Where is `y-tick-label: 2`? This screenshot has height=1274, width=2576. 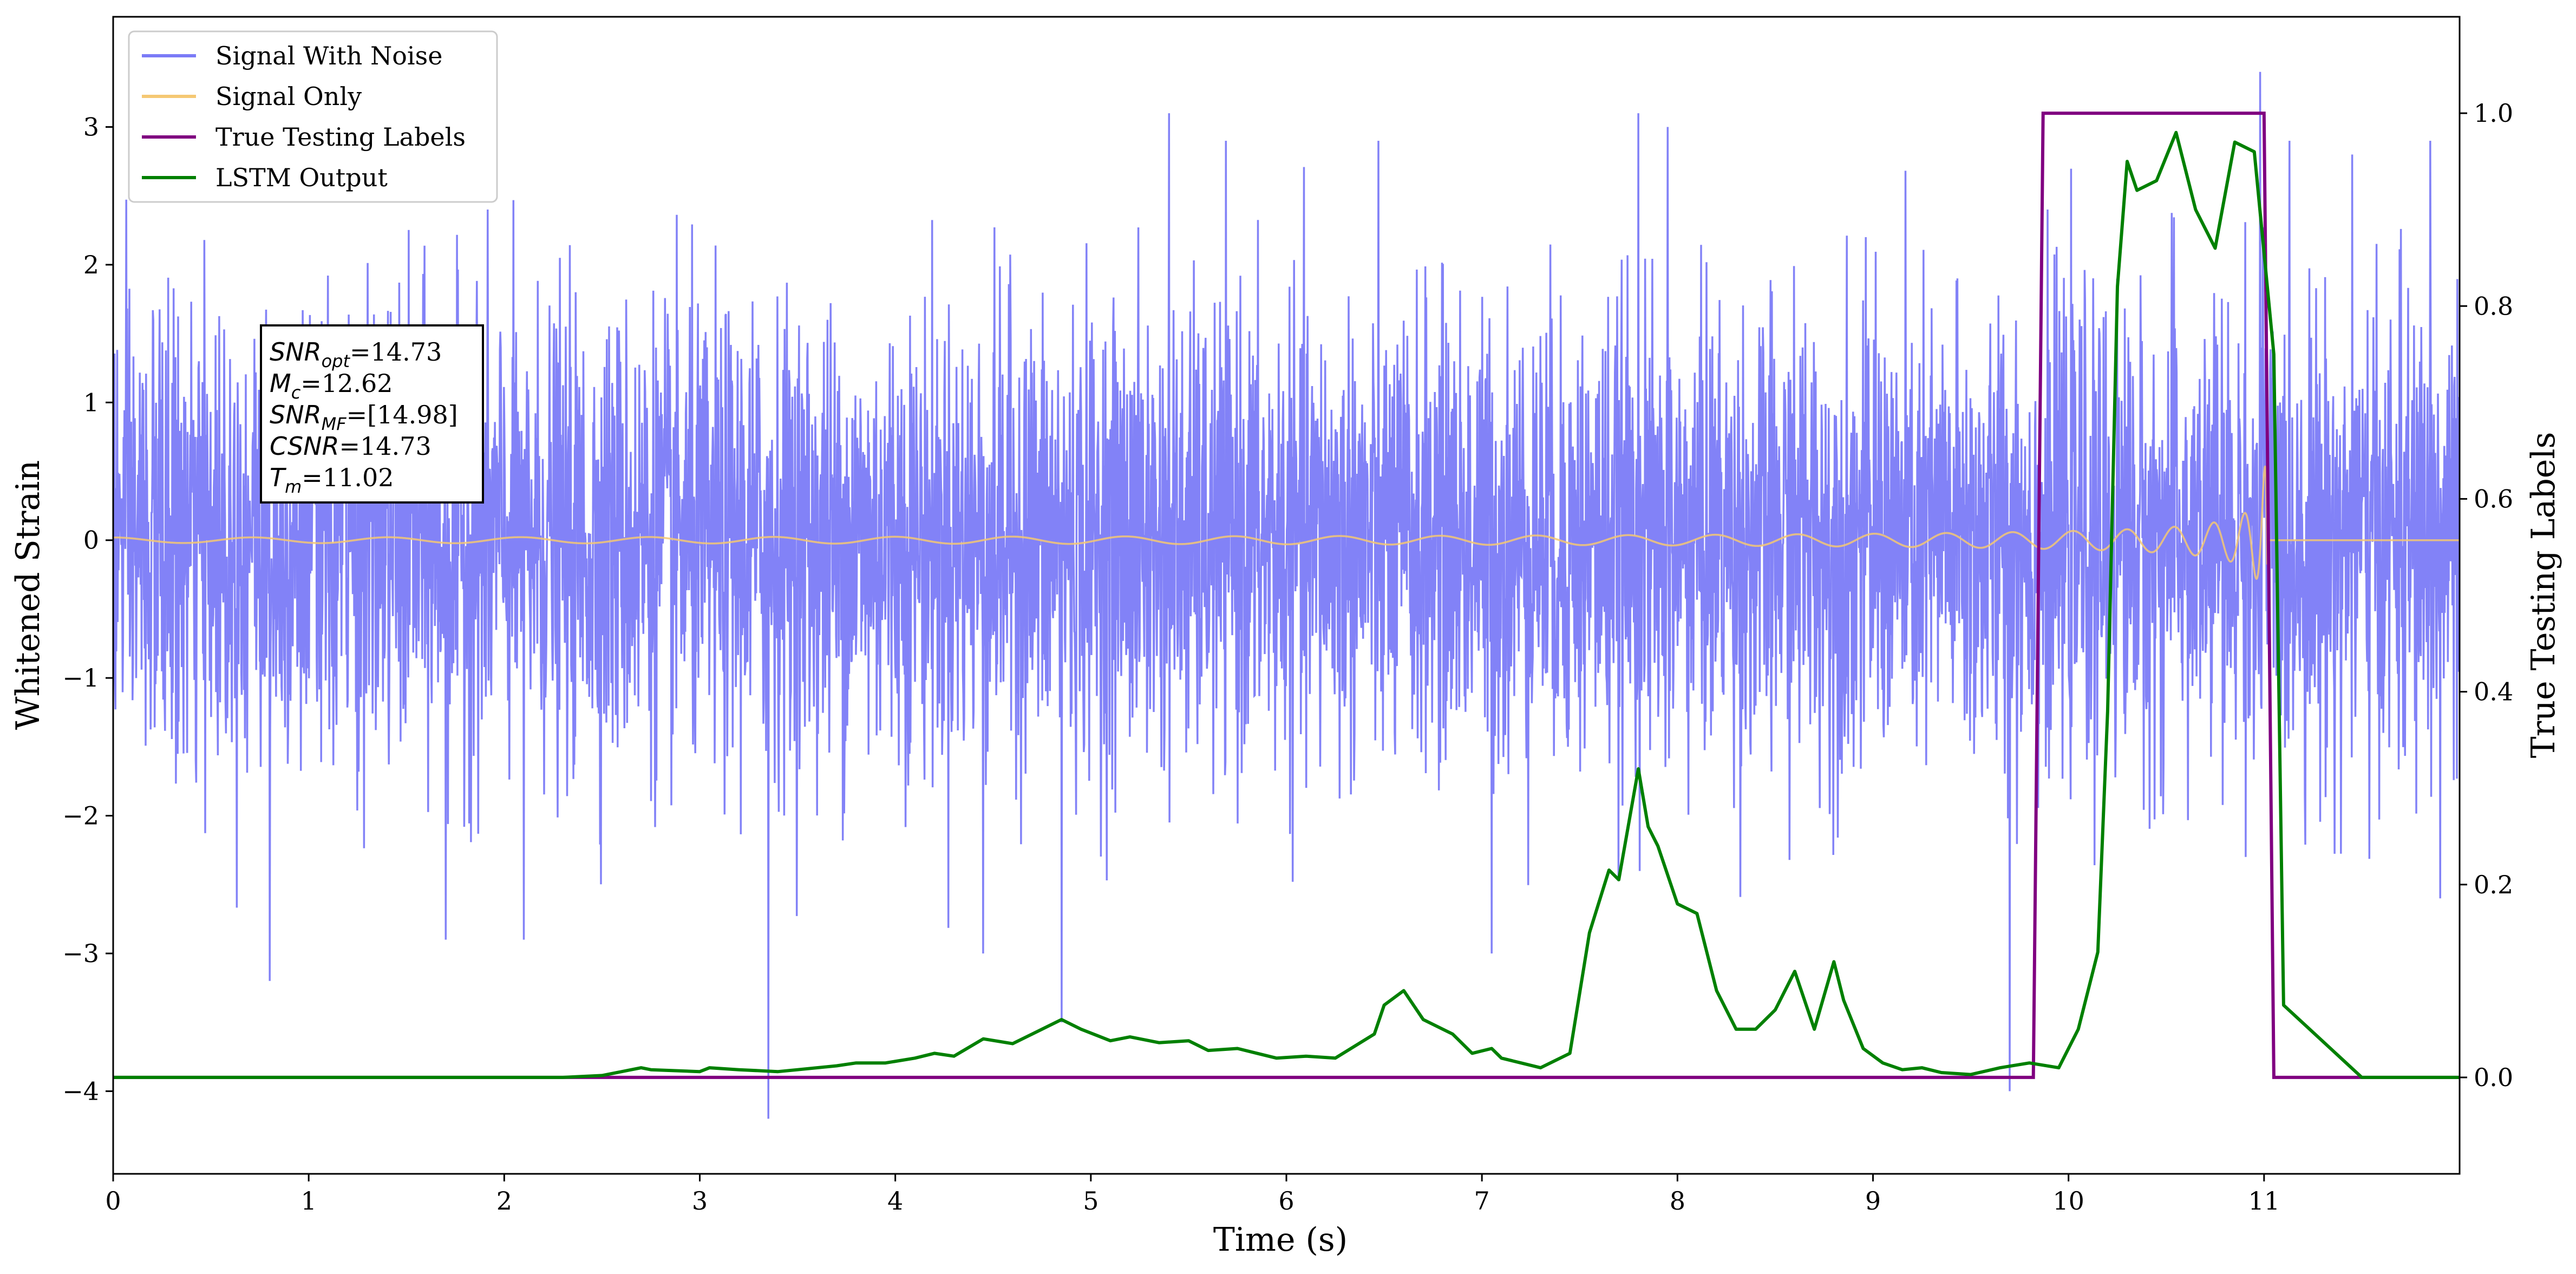 y-tick-label: 2 is located at coordinates (91, 264).